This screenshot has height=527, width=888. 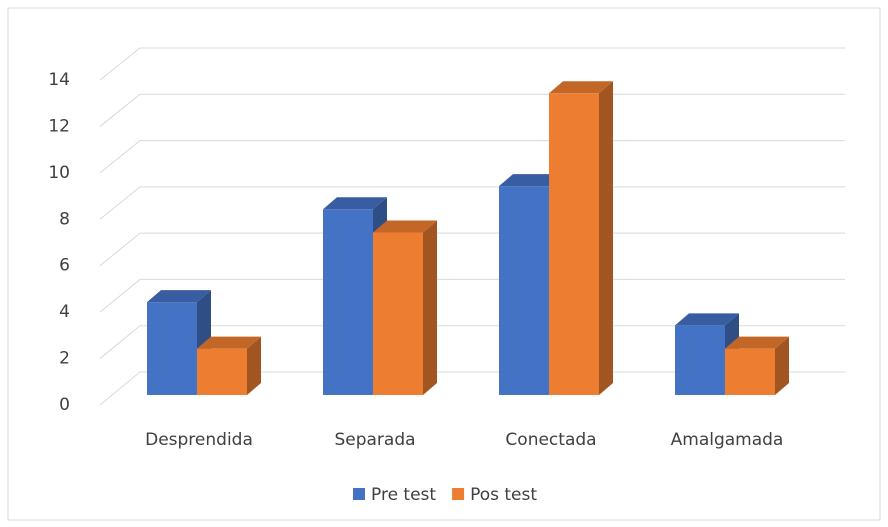 I want to click on y-tick-label: 12, so click(x=59, y=126).